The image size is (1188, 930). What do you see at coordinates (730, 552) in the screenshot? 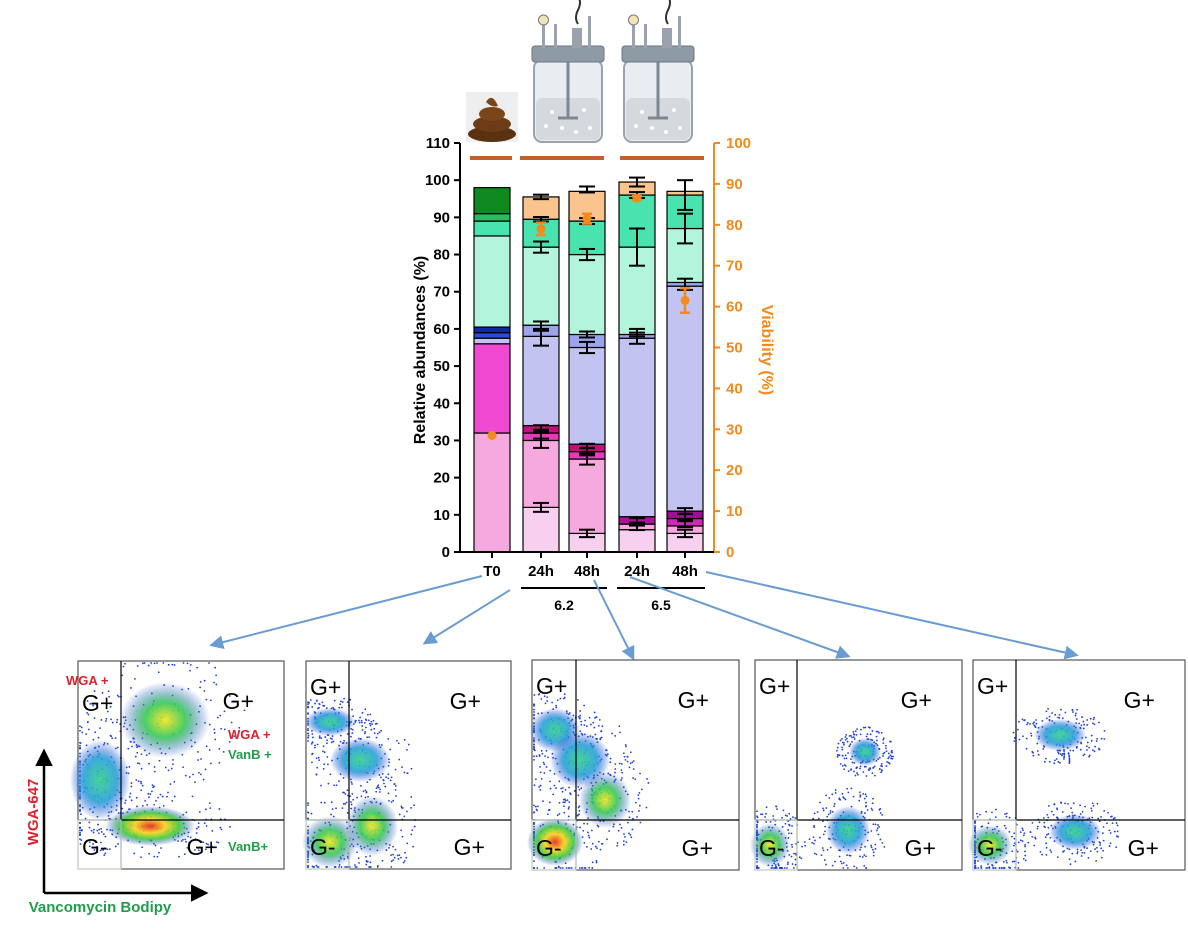
I see `y2-tick-label: 0` at bounding box center [730, 552].